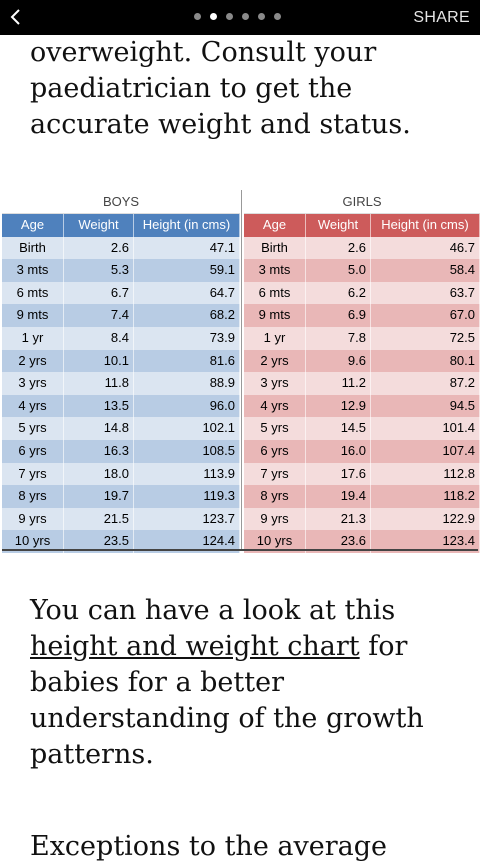 Image resolution: width=480 pixels, height=865 pixels. I want to click on boys-table-cell: 9 yrs, so click(33, 519).